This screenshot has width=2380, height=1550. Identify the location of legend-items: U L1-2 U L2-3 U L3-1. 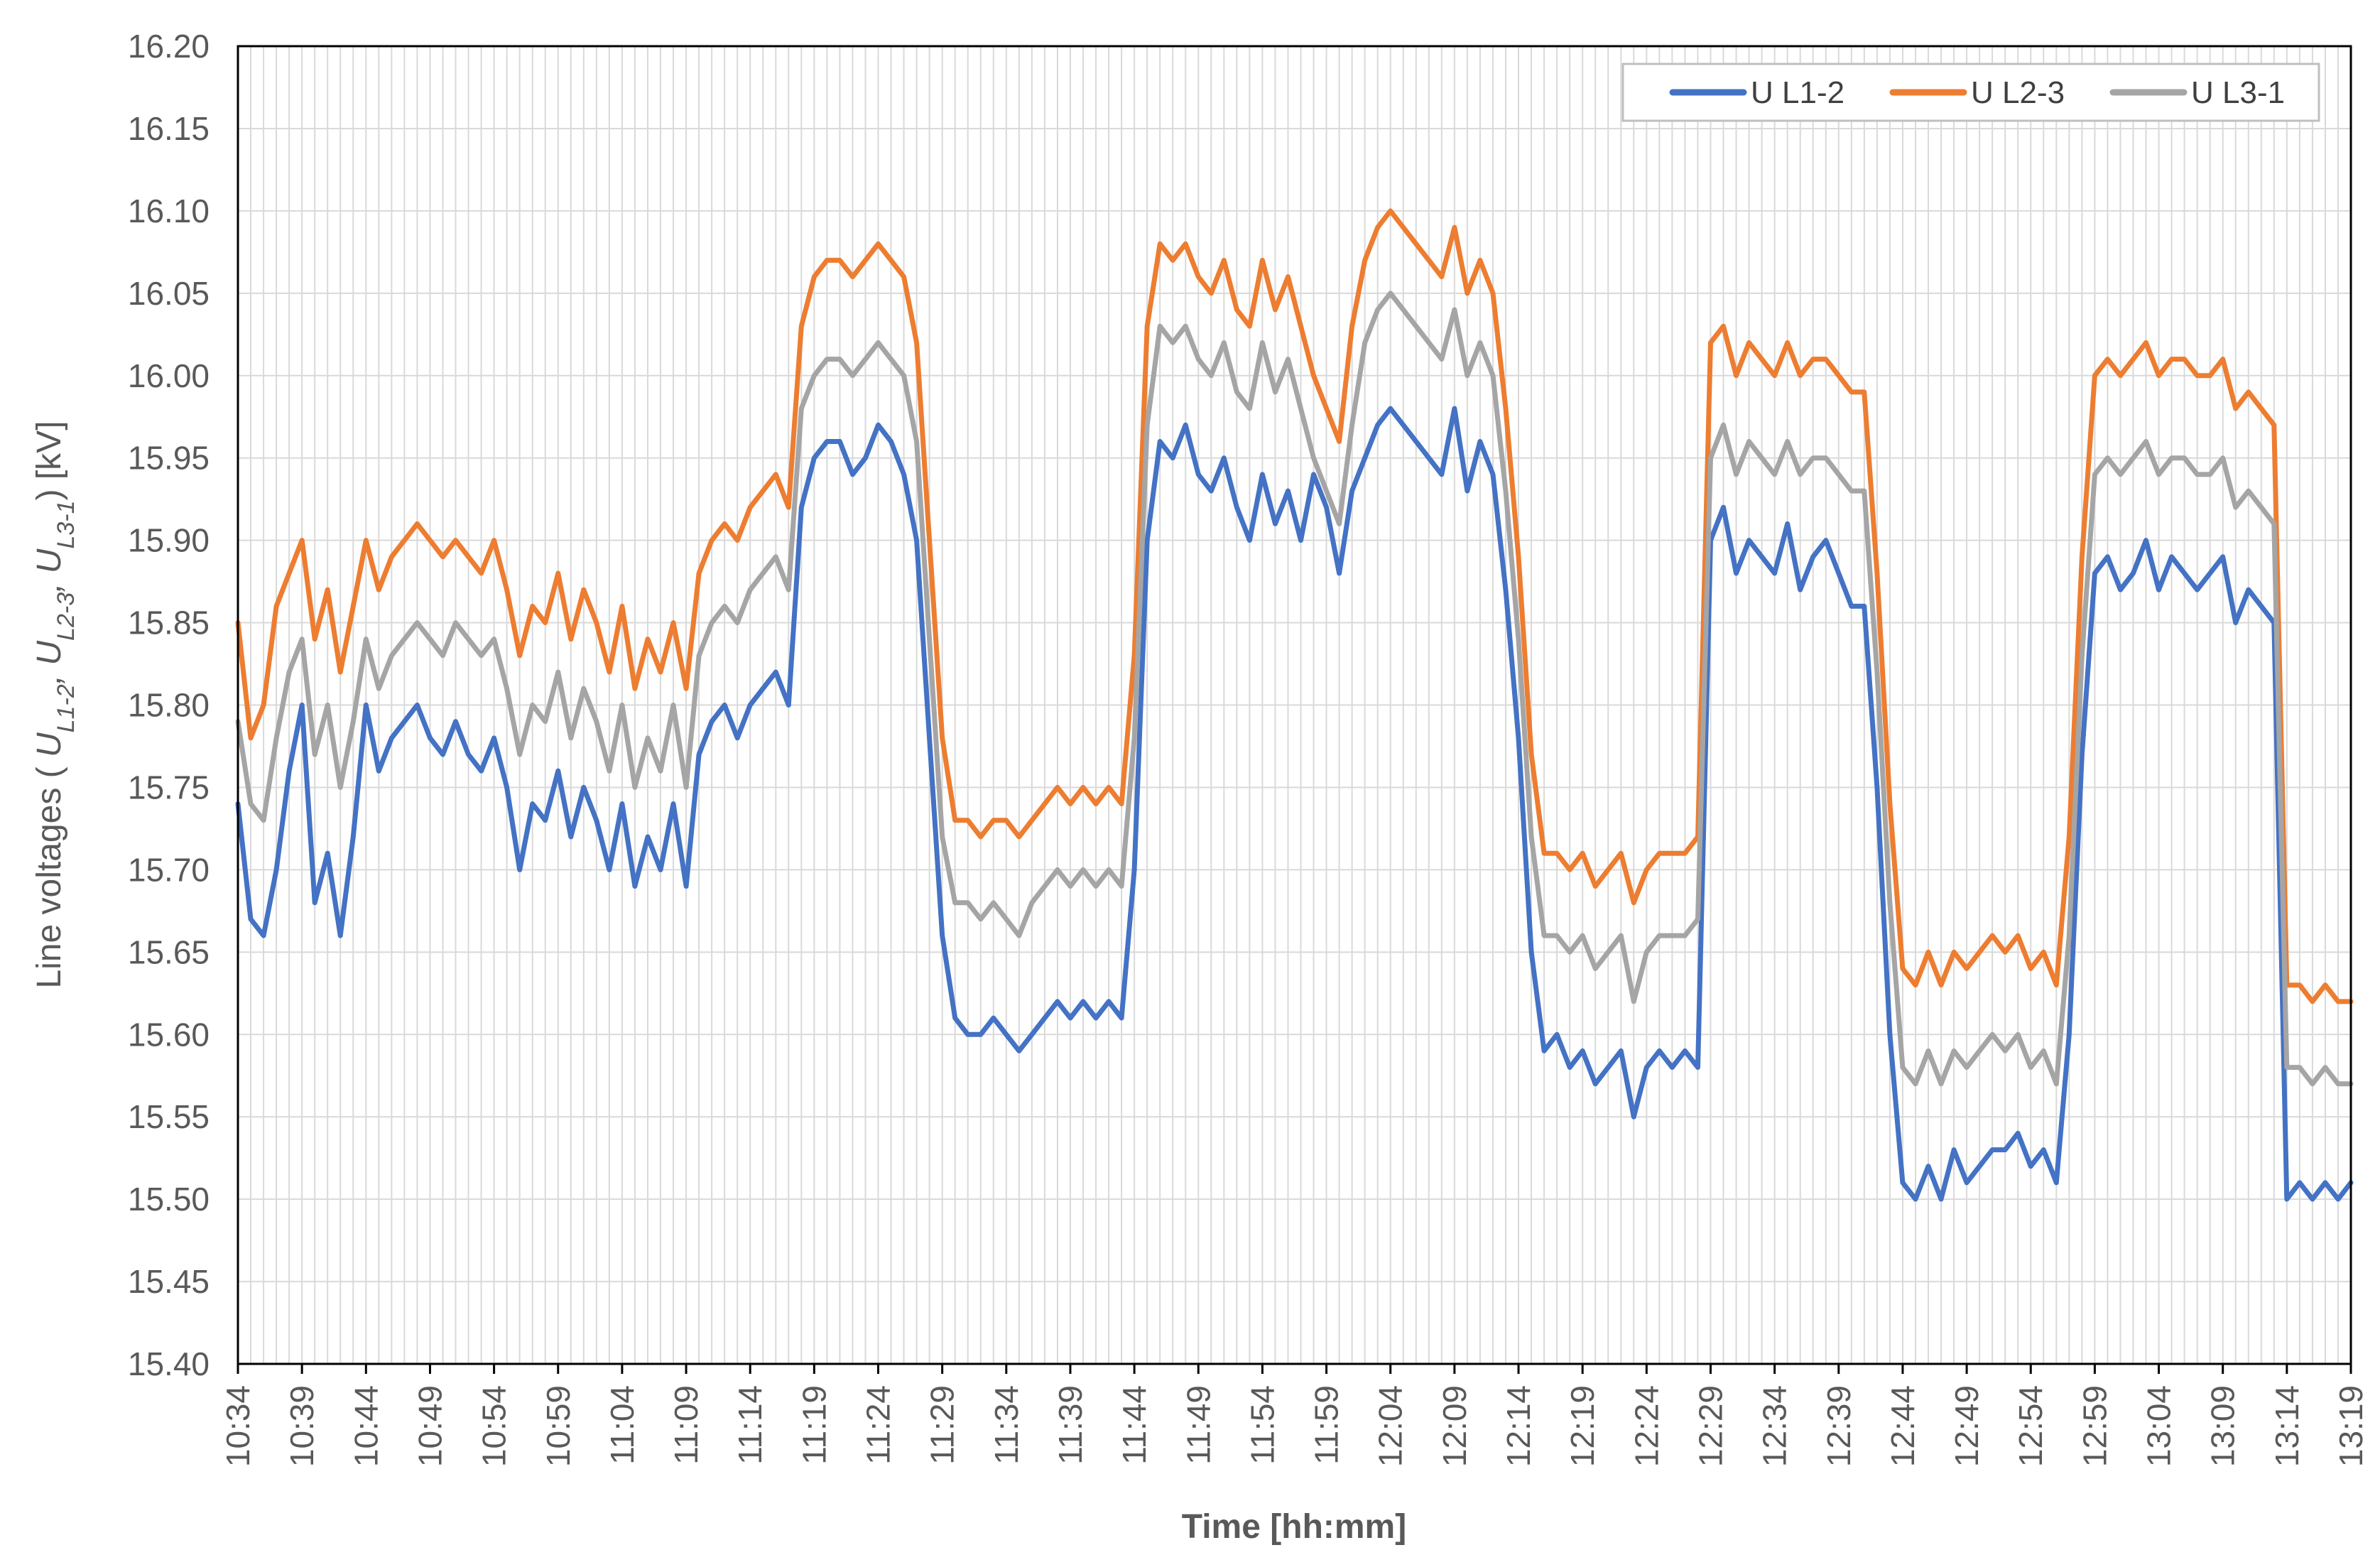
(1977, 92).